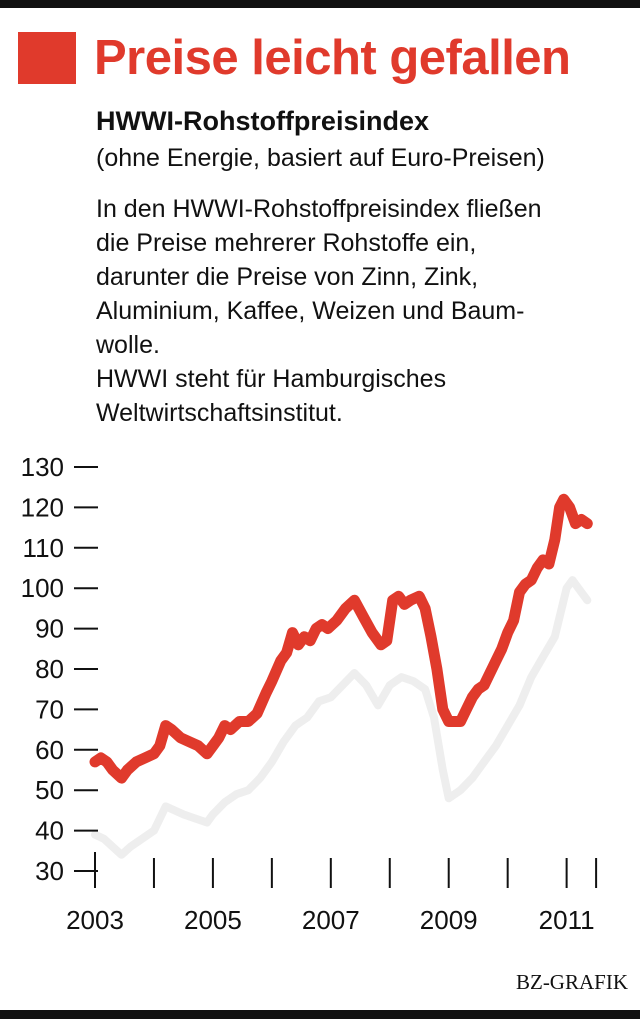 This screenshot has height=1019, width=640. Describe the element at coordinates (47, 58) in the screenshot. I see `title-marker-square` at that location.